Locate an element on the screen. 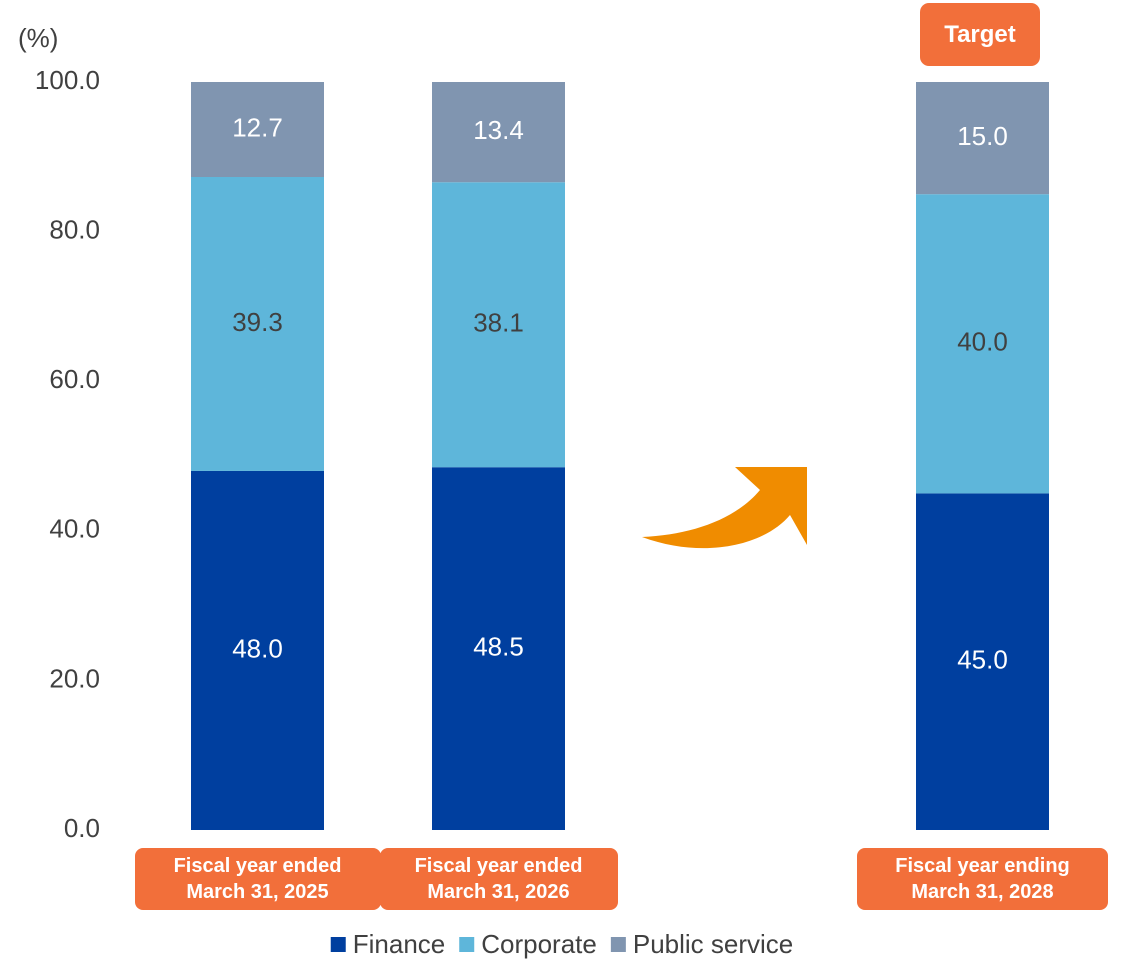  y-axis-label: (%) is located at coordinates (38, 38).